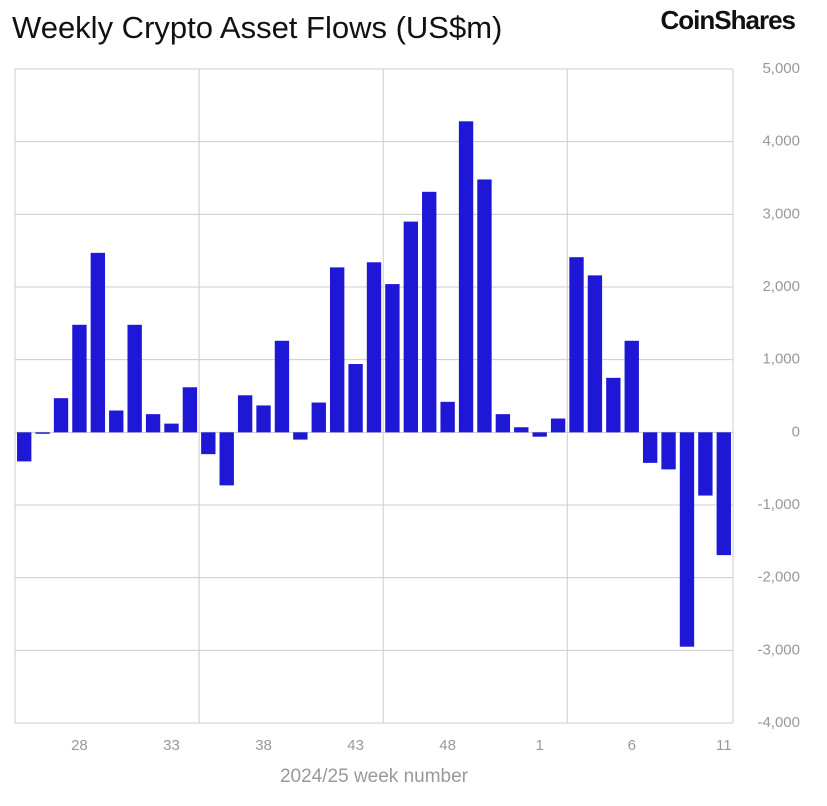 Image resolution: width=827 pixels, height=806 pixels. I want to click on x-tick-label: 48, so click(447, 745).